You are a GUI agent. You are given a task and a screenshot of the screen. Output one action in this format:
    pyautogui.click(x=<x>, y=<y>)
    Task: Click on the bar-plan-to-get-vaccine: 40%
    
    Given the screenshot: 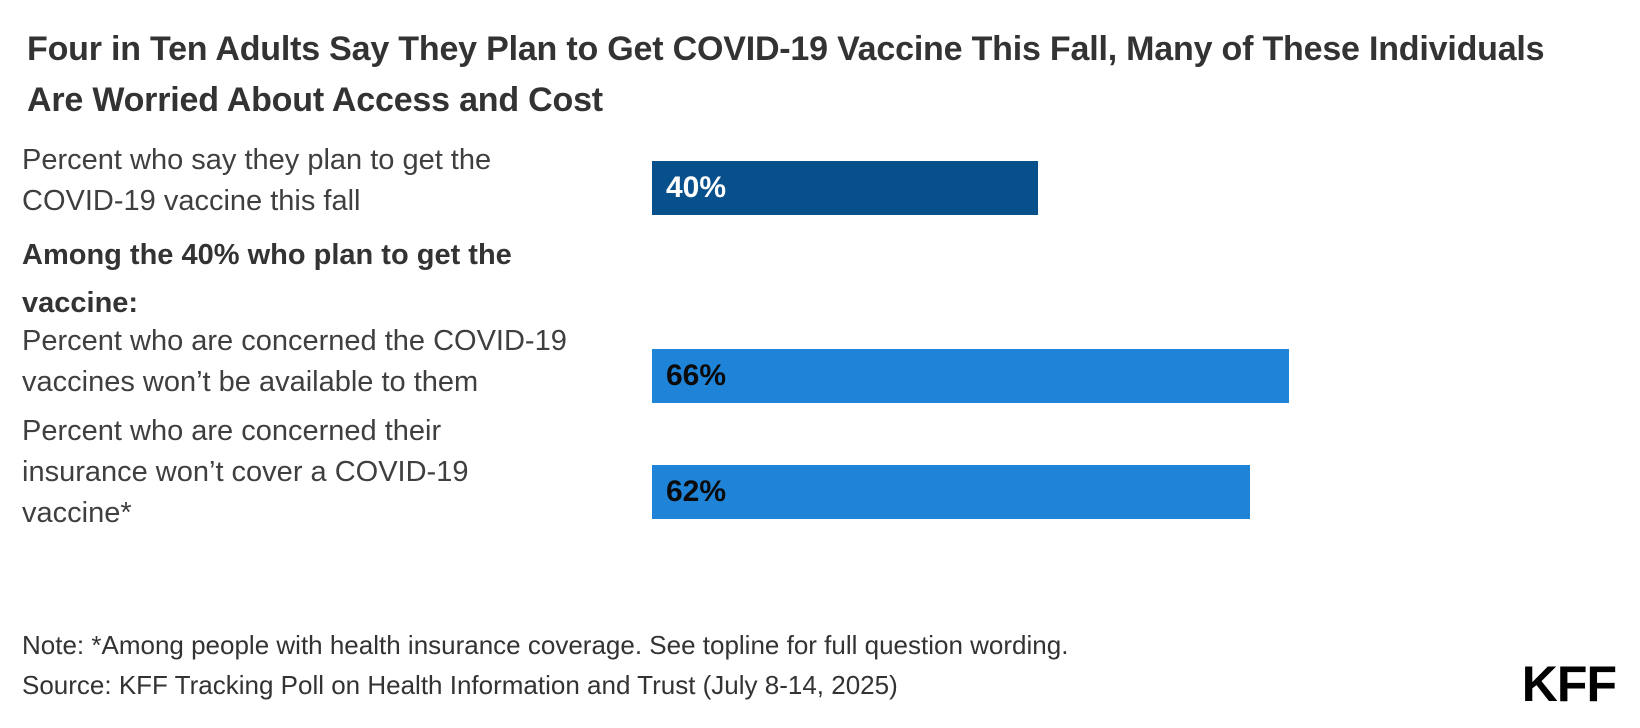 What is the action you would take?
    pyautogui.click(x=845, y=188)
    